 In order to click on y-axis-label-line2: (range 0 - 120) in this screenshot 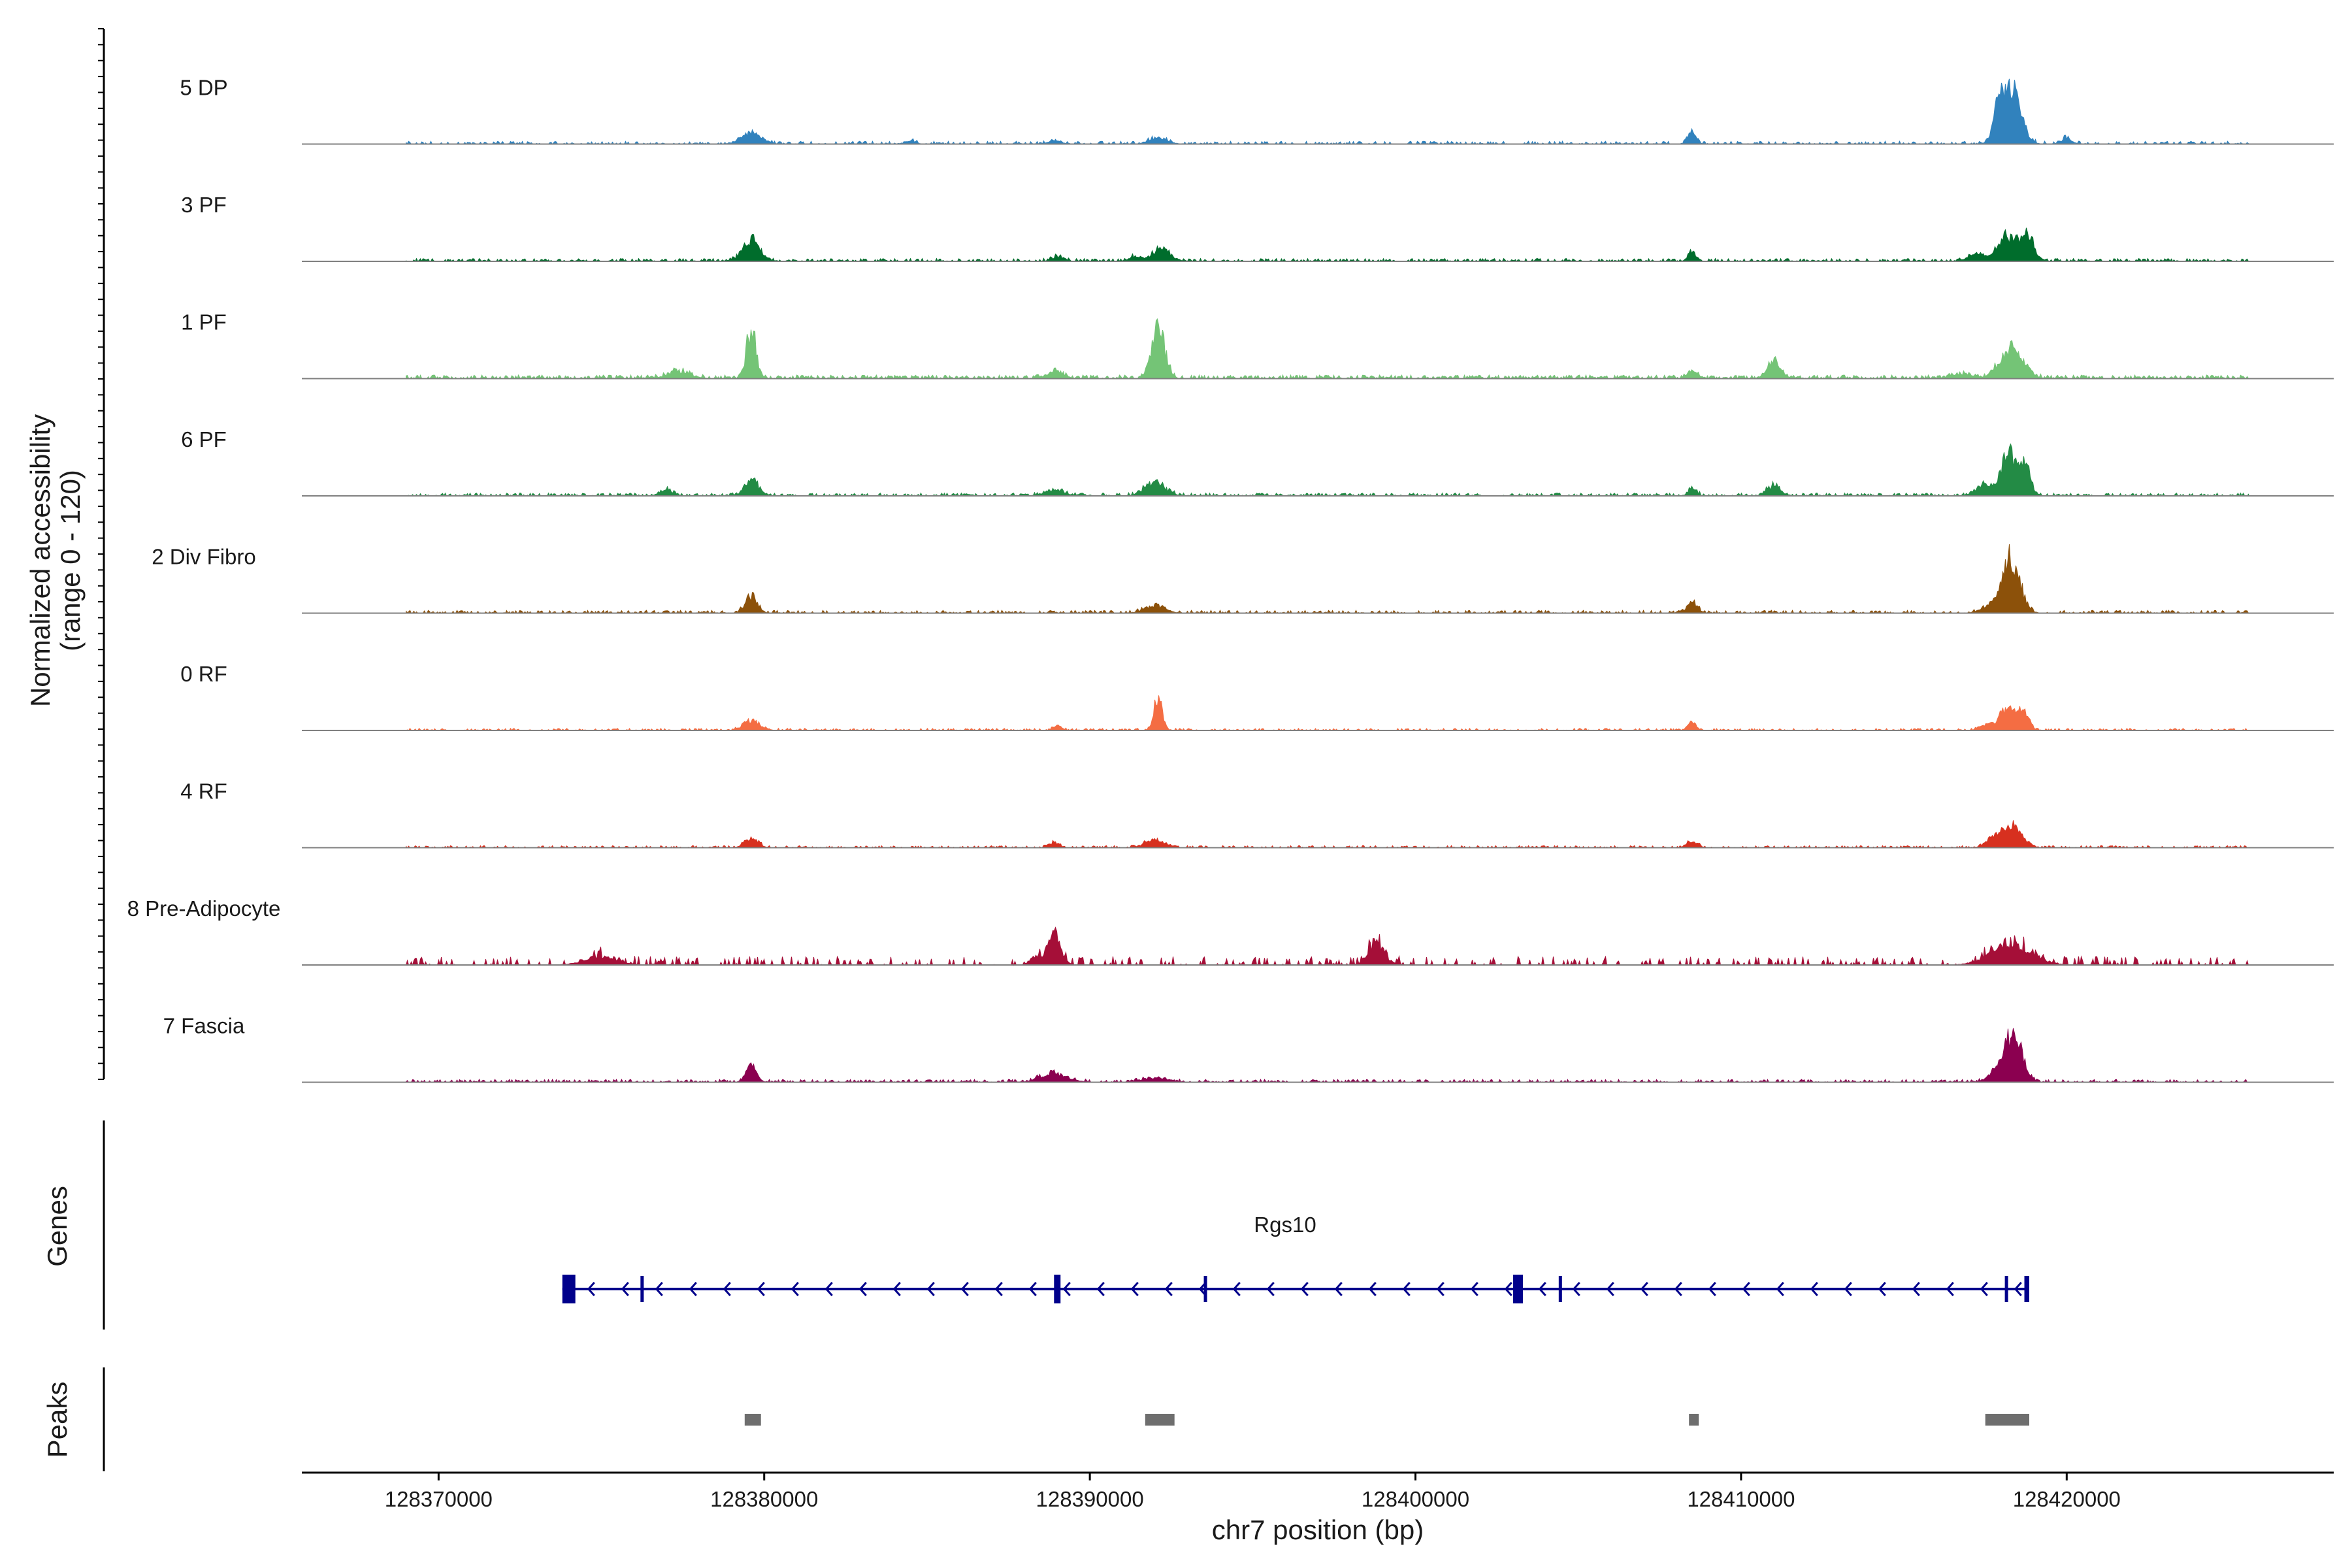, I will do `click(70, 560)`.